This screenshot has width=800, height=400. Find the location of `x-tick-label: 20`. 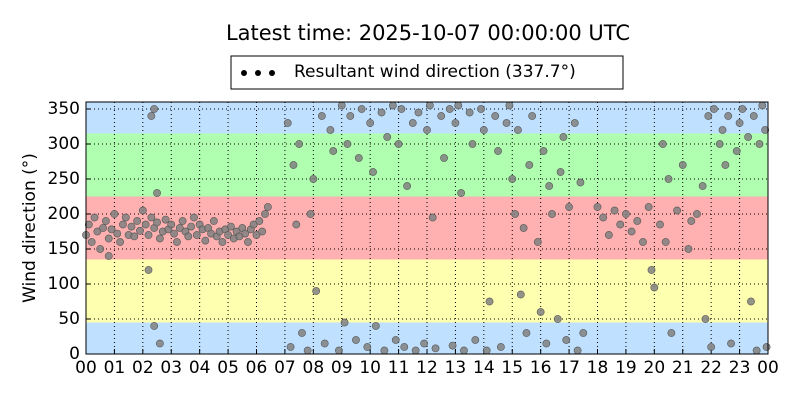

x-tick-label: 20 is located at coordinates (655, 368).